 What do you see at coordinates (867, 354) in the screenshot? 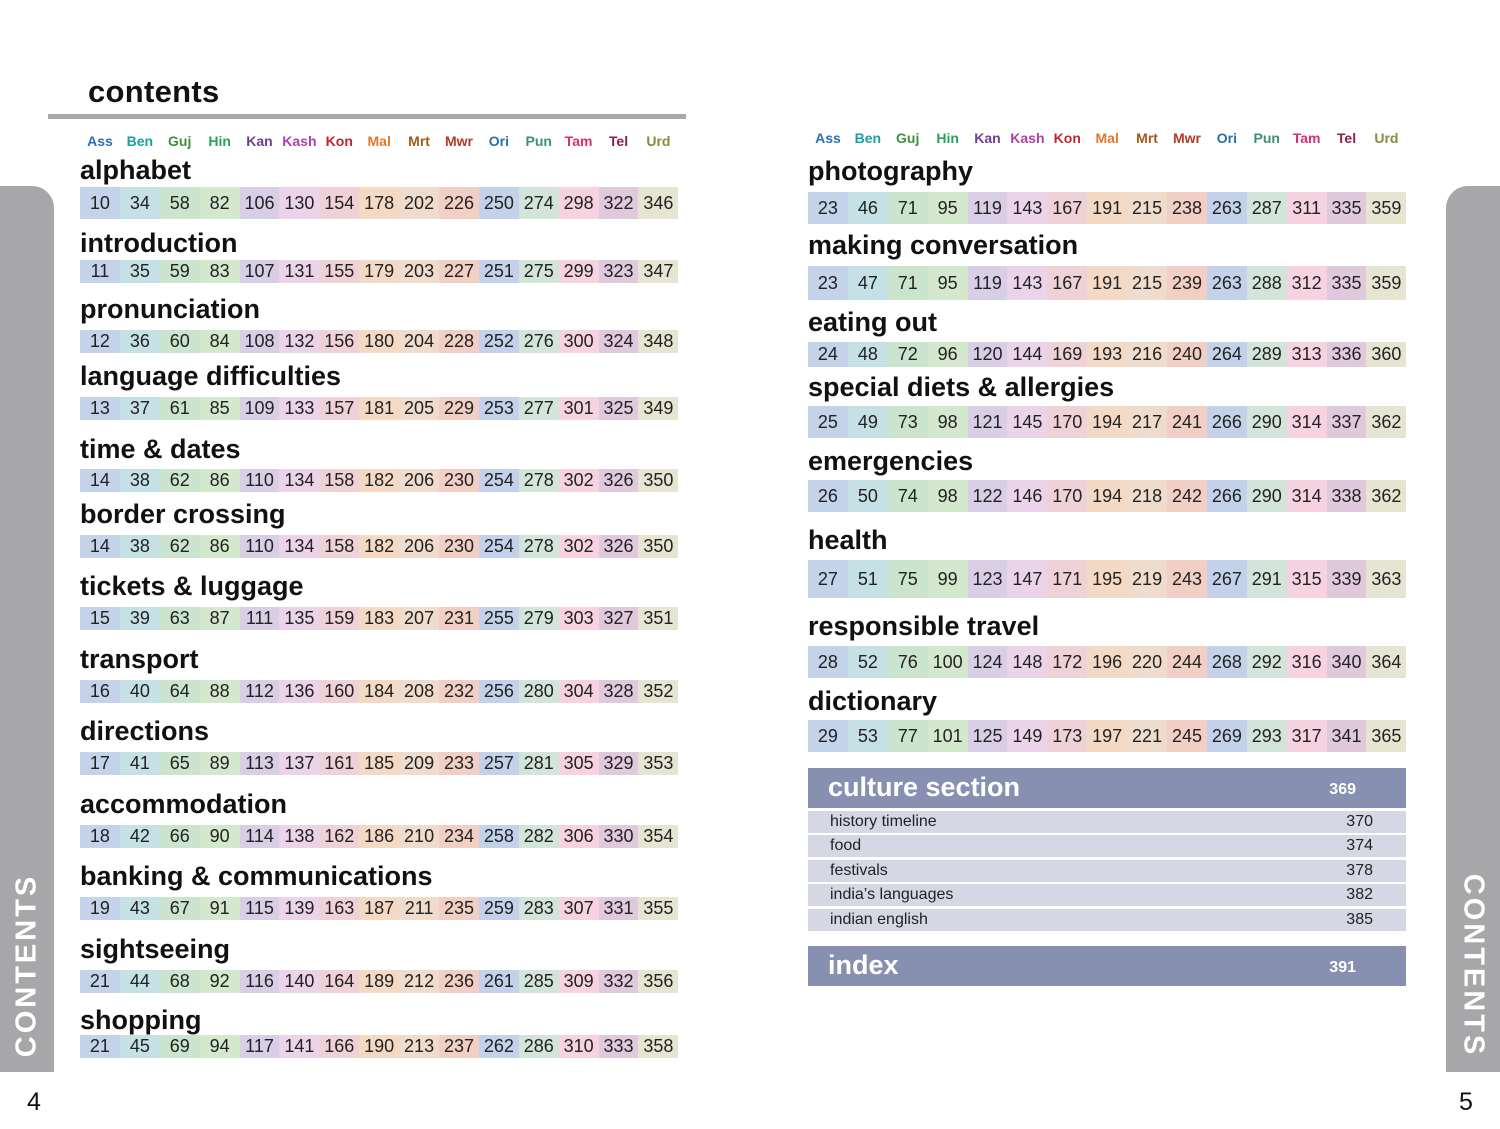
I see `page-number-cell: 48` at bounding box center [867, 354].